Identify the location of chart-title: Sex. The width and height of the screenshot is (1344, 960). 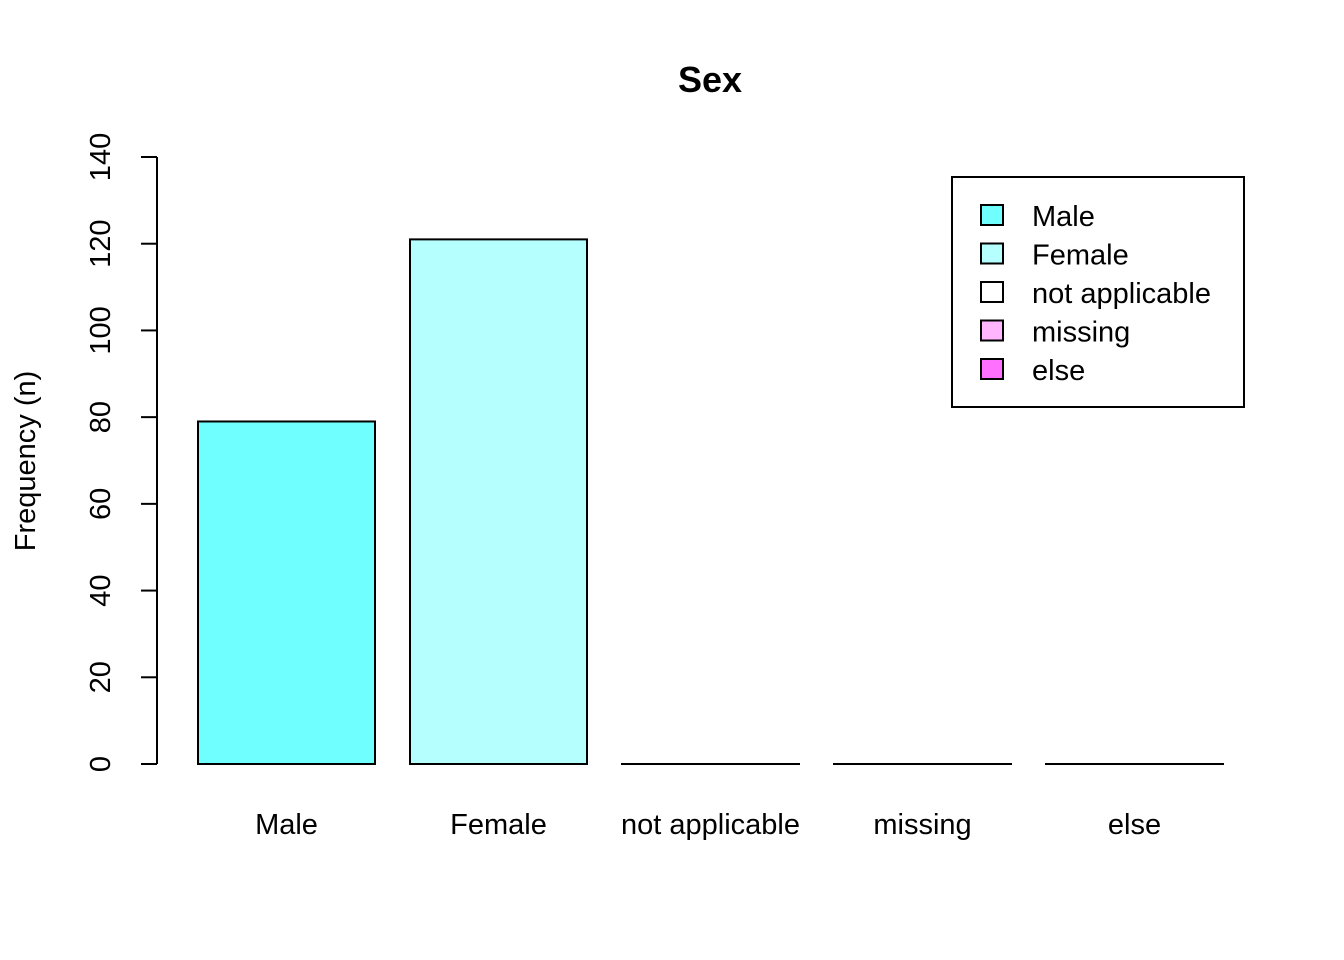
(710, 79).